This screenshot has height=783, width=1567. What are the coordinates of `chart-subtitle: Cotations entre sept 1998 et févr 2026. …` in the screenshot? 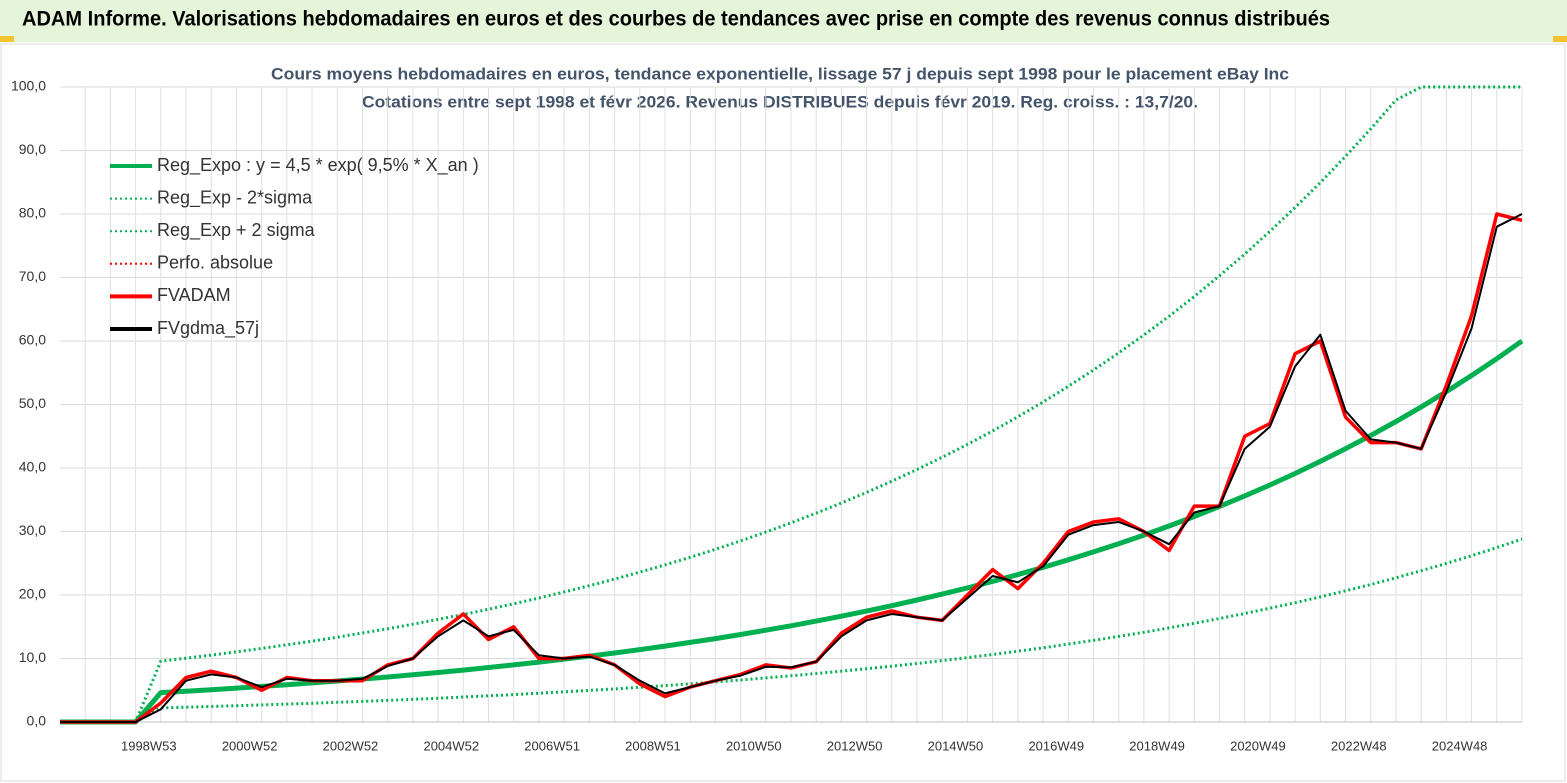 It's located at (780, 101).